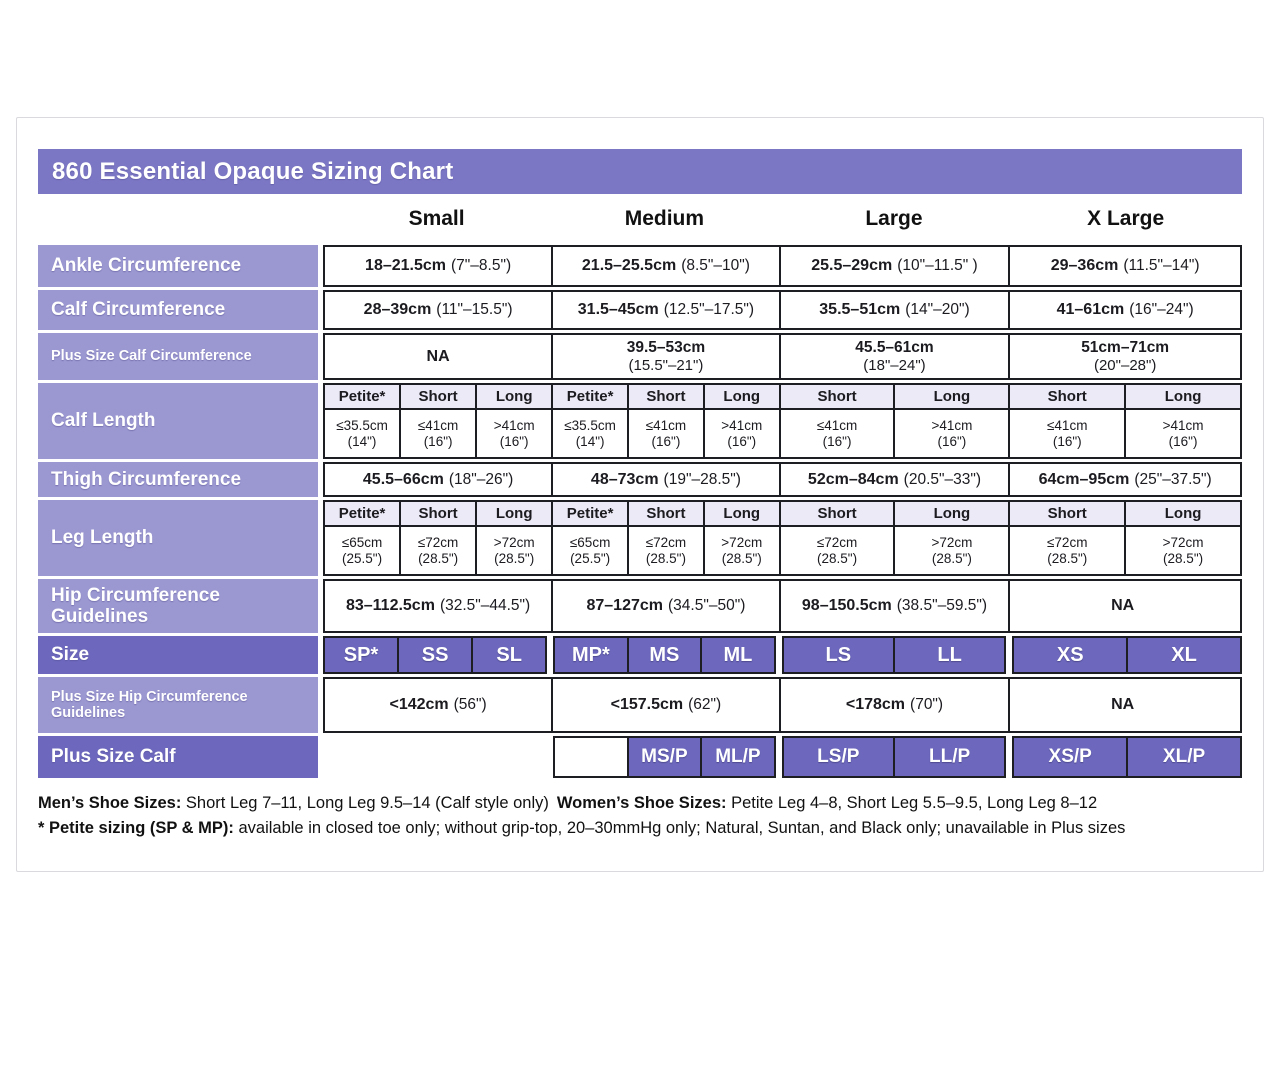 This screenshot has height=1076, width=1280. What do you see at coordinates (737, 655) in the screenshot?
I see `size-cell: ML` at bounding box center [737, 655].